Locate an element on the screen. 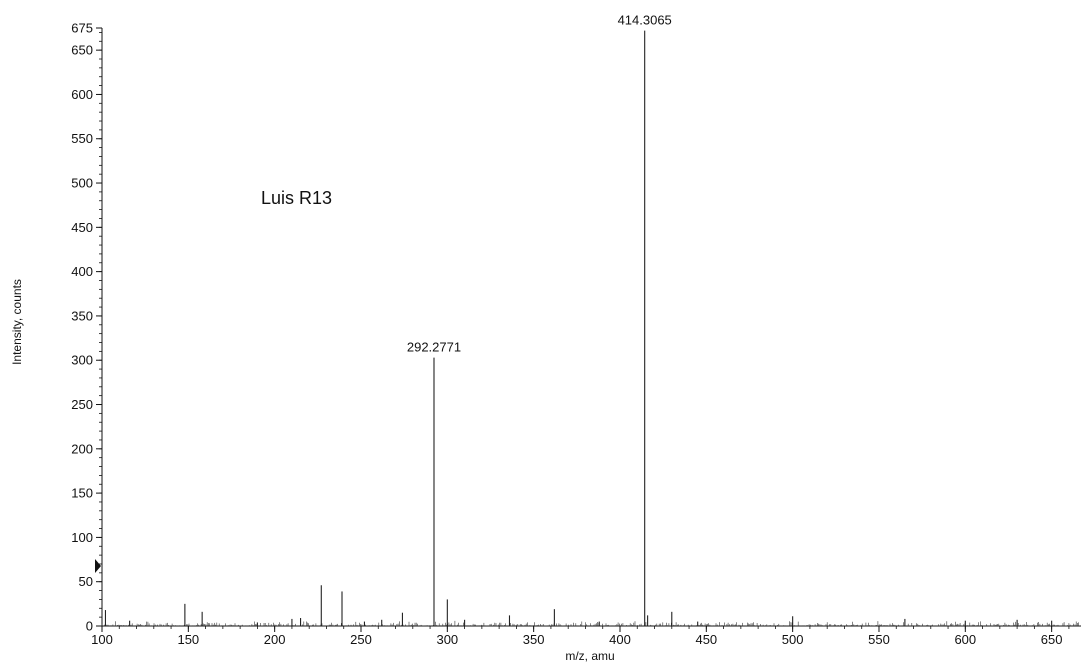 This screenshot has width=1081, height=664. x-tick-label: 400 is located at coordinates (620, 639).